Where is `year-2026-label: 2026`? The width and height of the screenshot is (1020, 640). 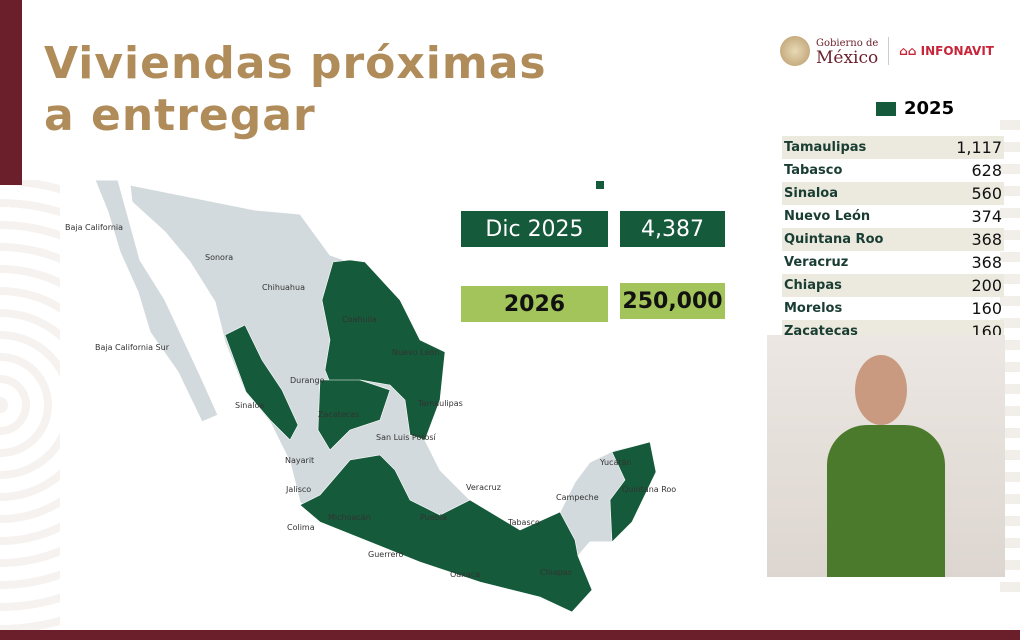
year-2026-label: 2026 is located at coordinates (534, 304).